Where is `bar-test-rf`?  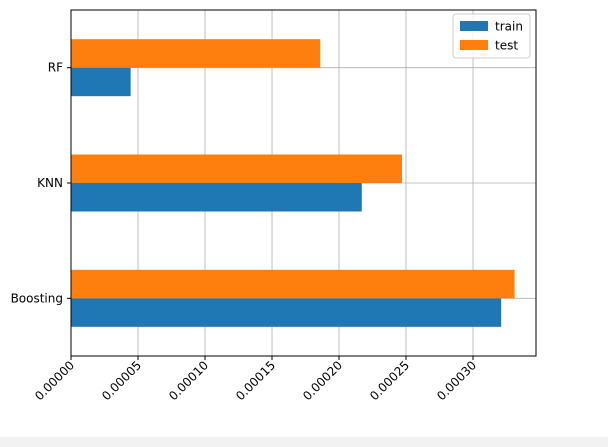
bar-test-rf is located at coordinates (196, 53).